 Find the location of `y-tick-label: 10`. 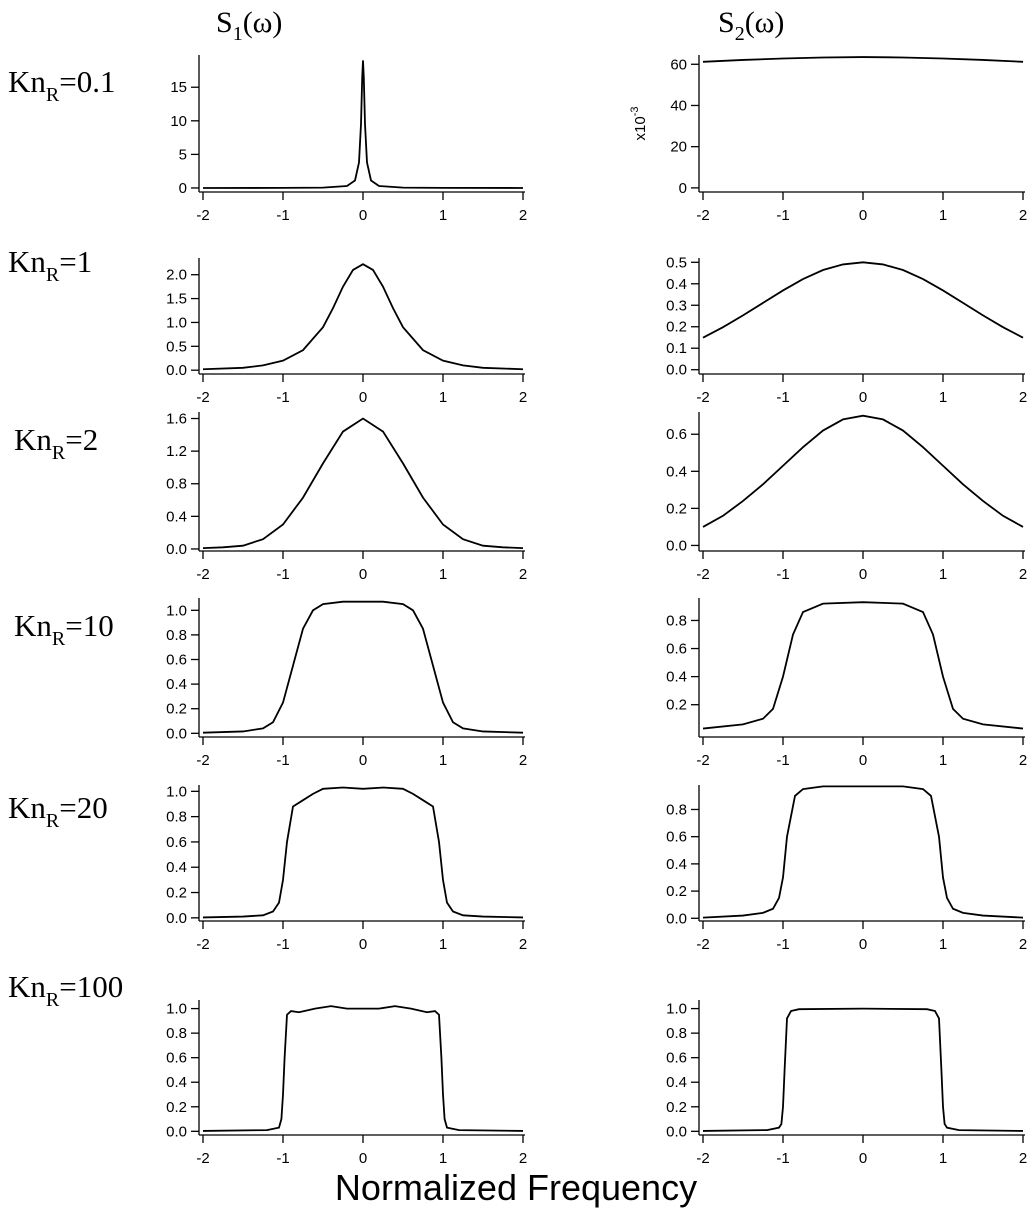

y-tick-label: 10 is located at coordinates (178, 121).